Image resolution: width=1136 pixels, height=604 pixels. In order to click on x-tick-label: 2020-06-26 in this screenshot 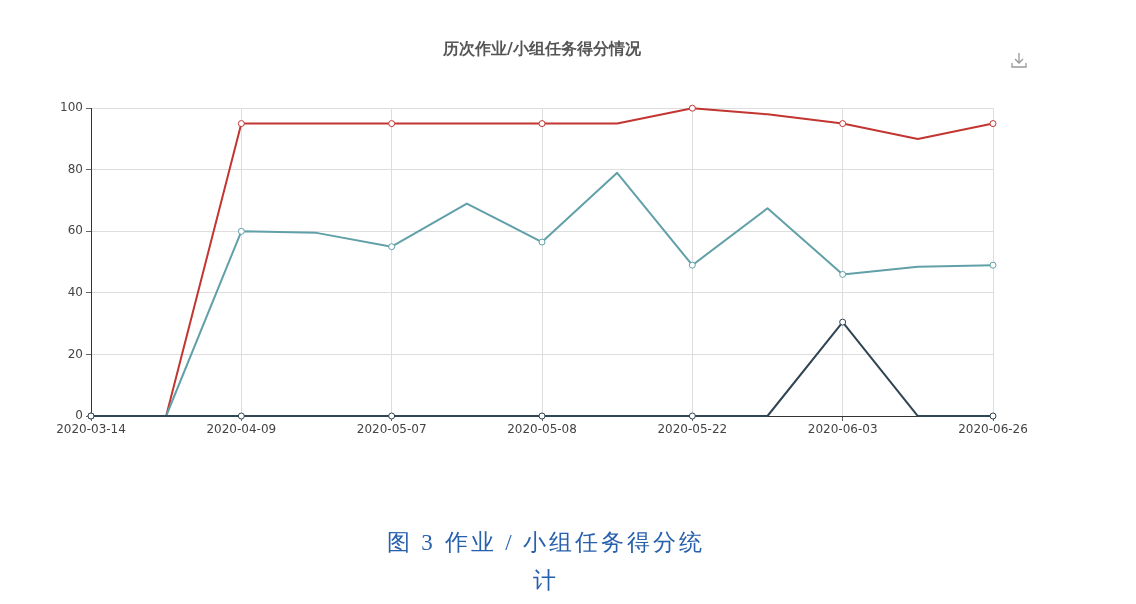, I will do `click(993, 429)`.